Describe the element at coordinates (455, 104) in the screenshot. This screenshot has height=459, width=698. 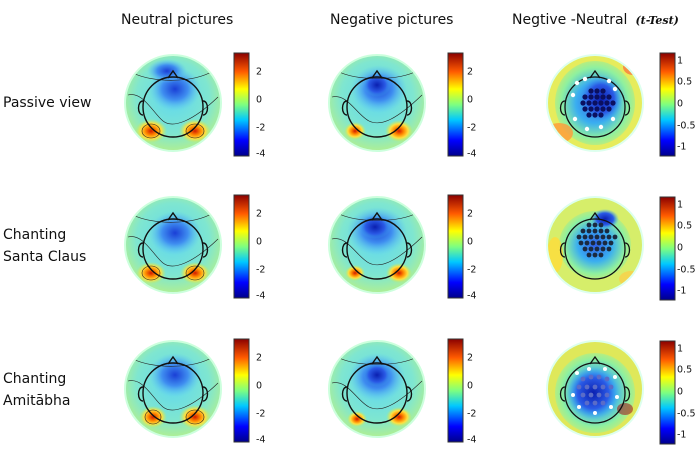
I see `colorbar-passive-negative` at that location.